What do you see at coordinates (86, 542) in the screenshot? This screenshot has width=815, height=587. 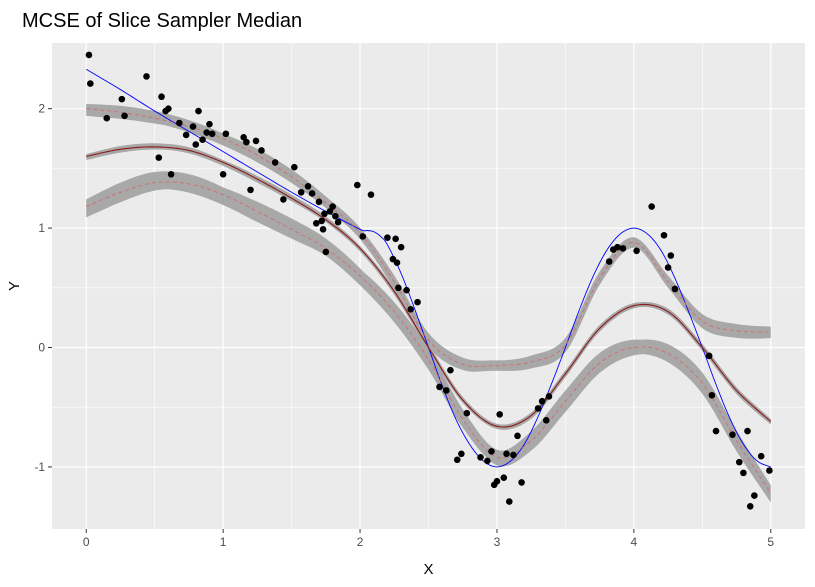 I see `x-tick-label: 0` at bounding box center [86, 542].